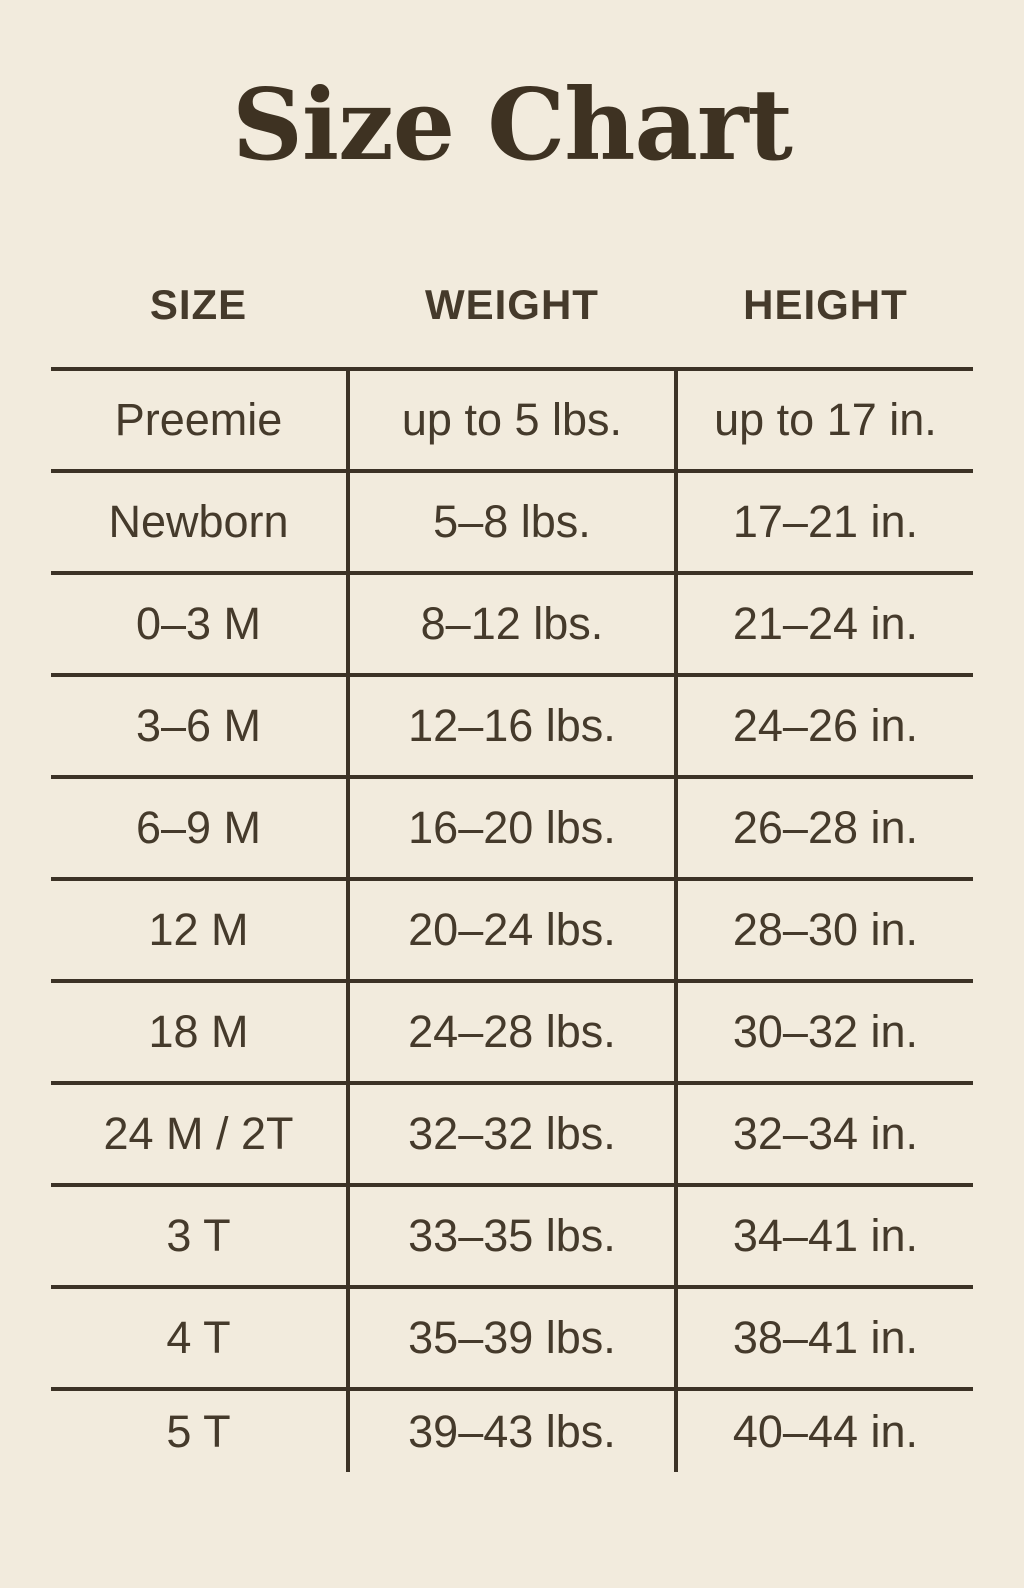 The height and width of the screenshot is (1588, 1024). Describe the element at coordinates (198, 1431) in the screenshot. I see `size-cell: 5 T` at that location.